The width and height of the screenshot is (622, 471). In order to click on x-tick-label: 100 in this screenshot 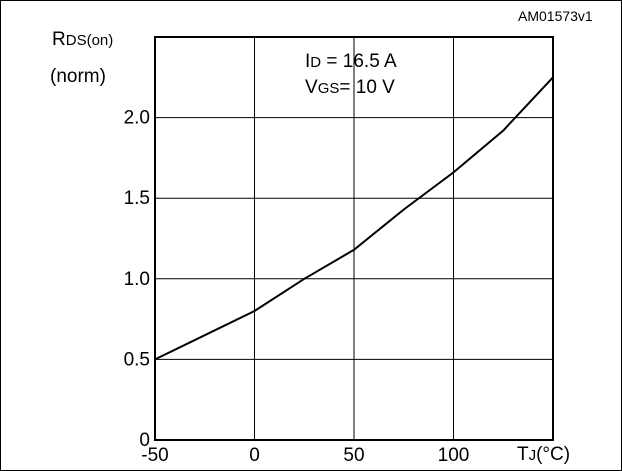, I will do `click(454, 455)`.